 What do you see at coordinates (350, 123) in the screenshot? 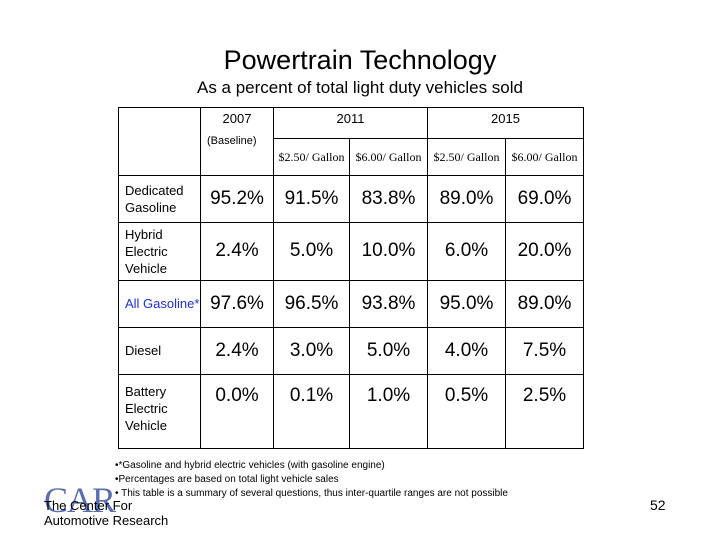
I see `year-2011-header: 2011` at bounding box center [350, 123].